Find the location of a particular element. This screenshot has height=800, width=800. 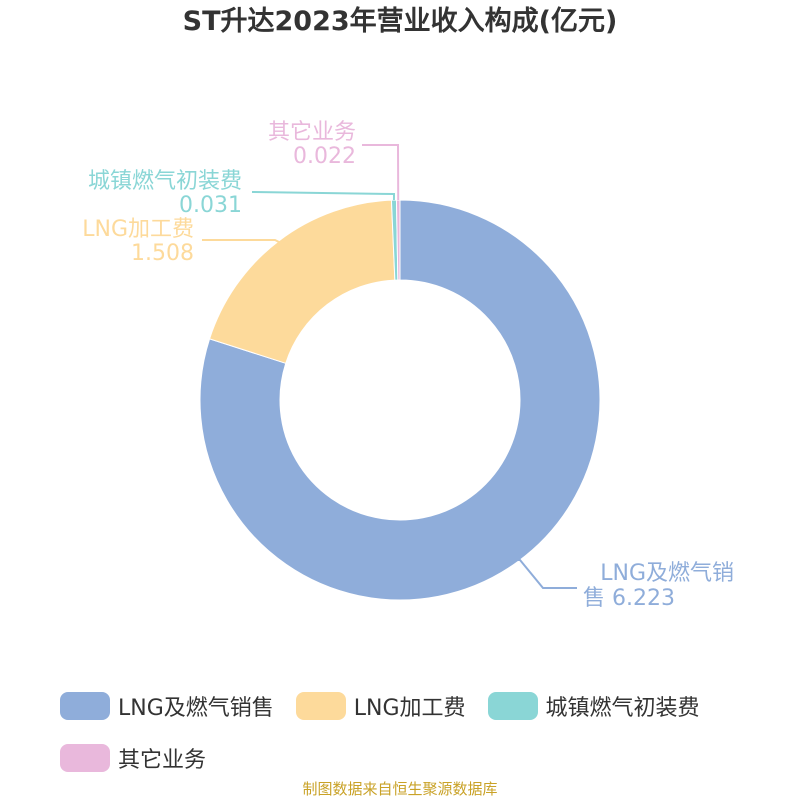

legend-label: 城镇燃气初装费 is located at coordinates (622, 708).